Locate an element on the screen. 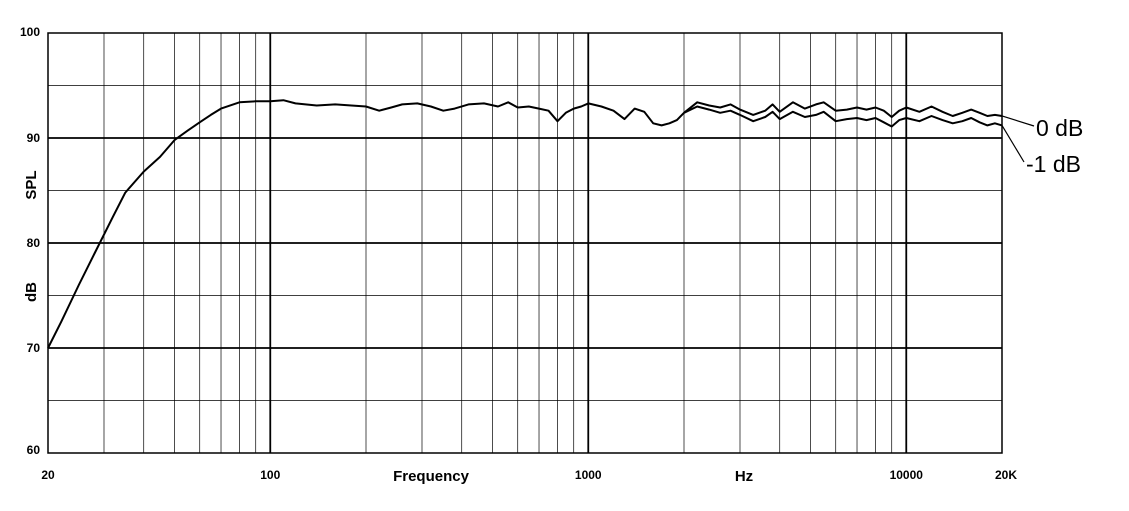 This screenshot has height=511, width=1129. x-axis-unit: Hz is located at coordinates (744, 476).